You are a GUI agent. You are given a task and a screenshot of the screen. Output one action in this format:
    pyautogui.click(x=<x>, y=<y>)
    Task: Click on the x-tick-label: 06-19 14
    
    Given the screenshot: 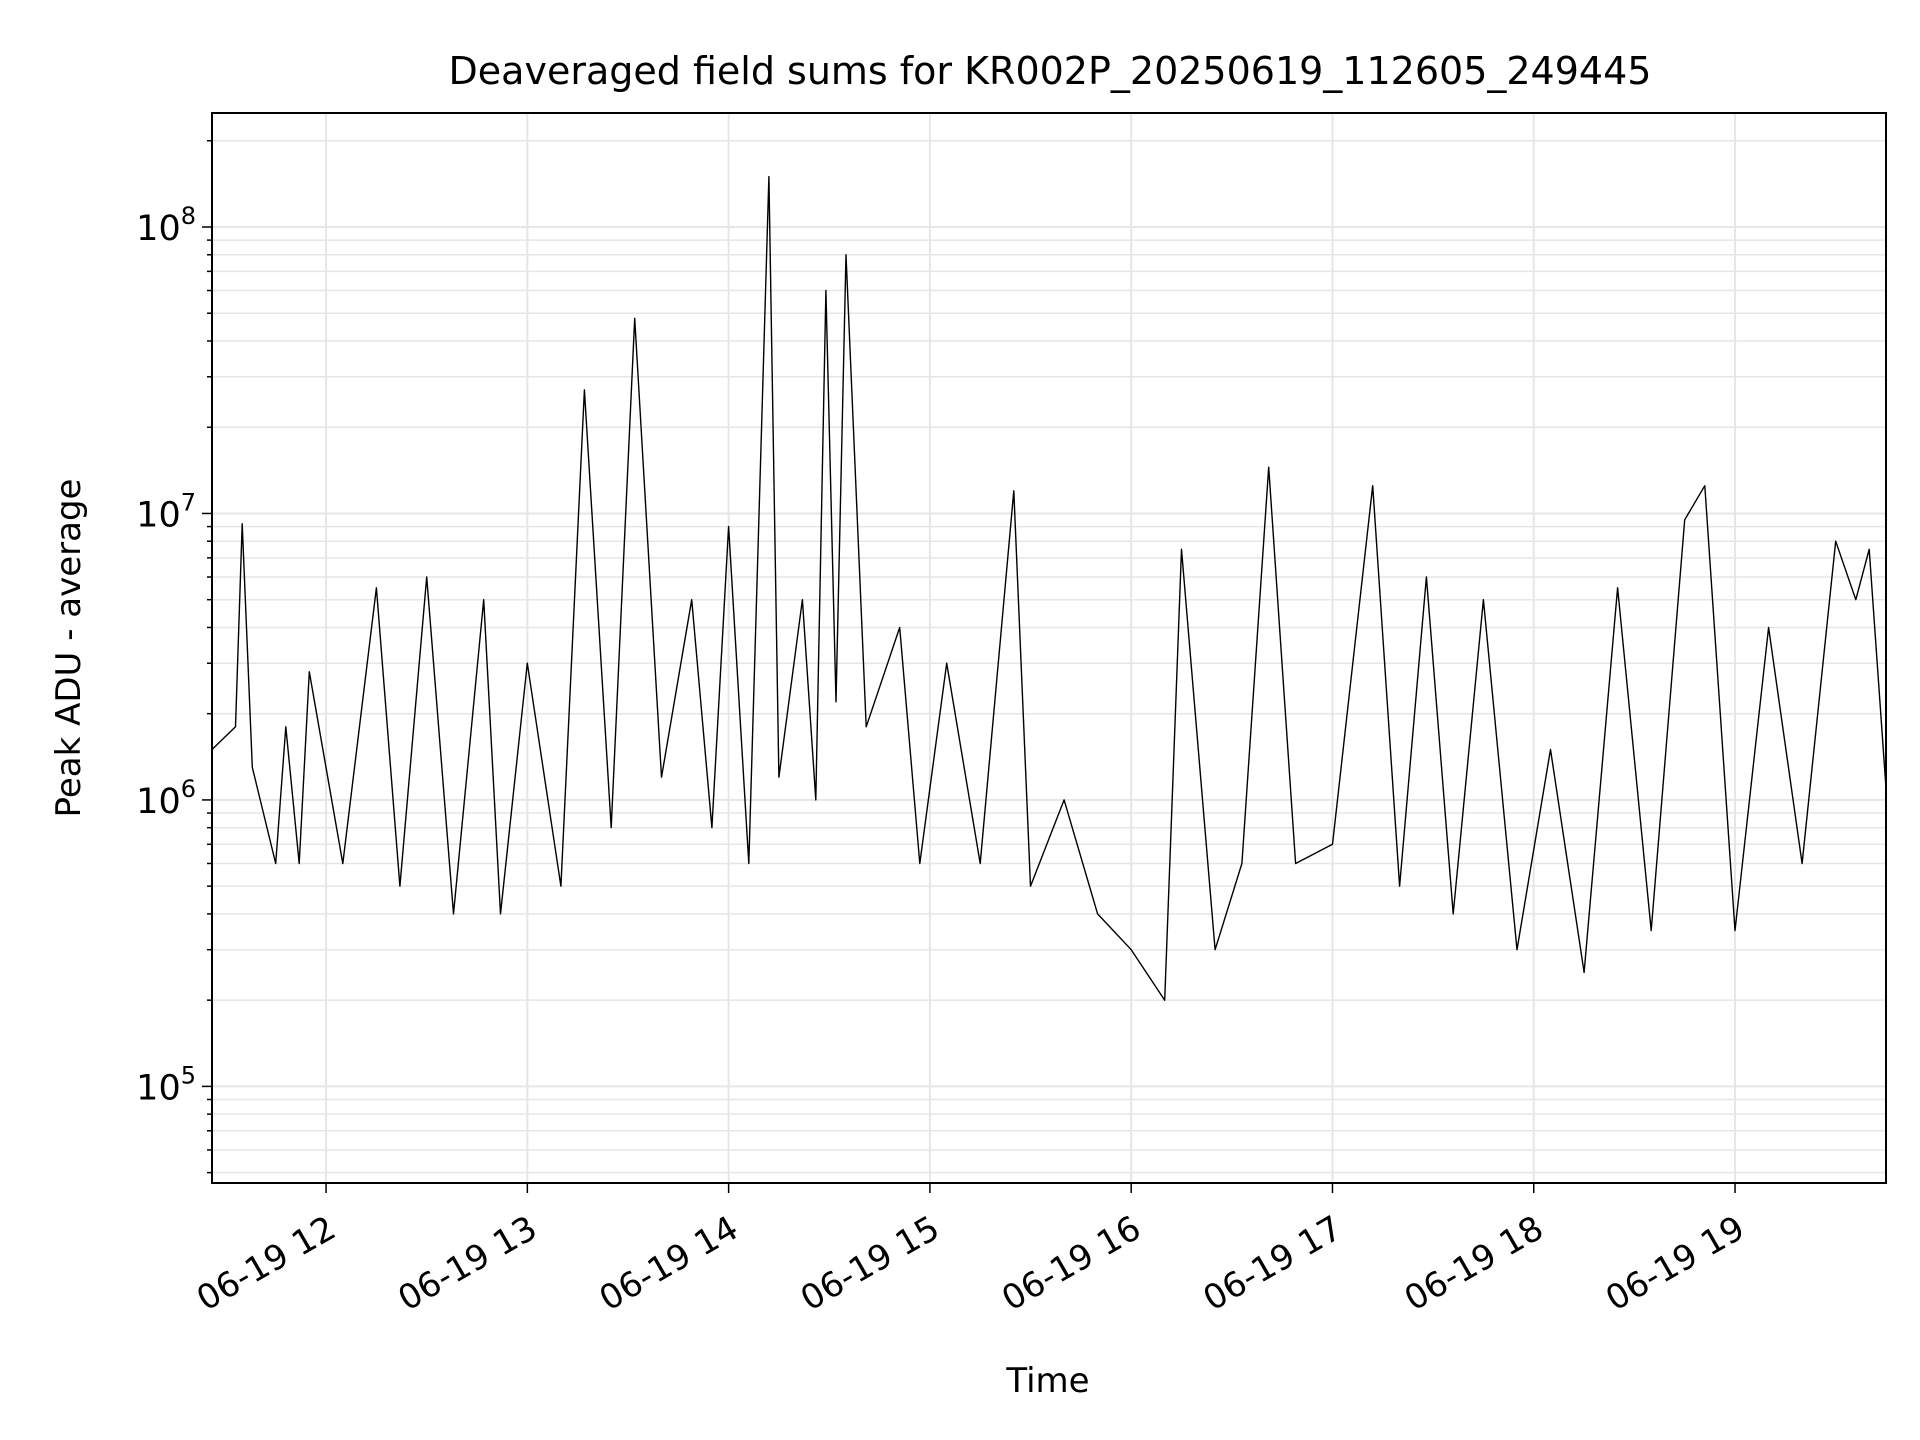 What is the action you would take?
    pyautogui.click(x=669, y=1263)
    